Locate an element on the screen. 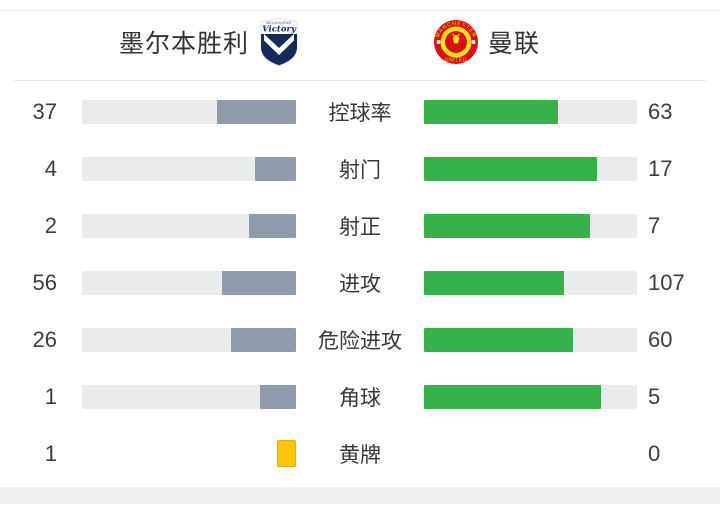 This screenshot has width=720, height=509. stat-label: 危险进攻 is located at coordinates (360, 341).